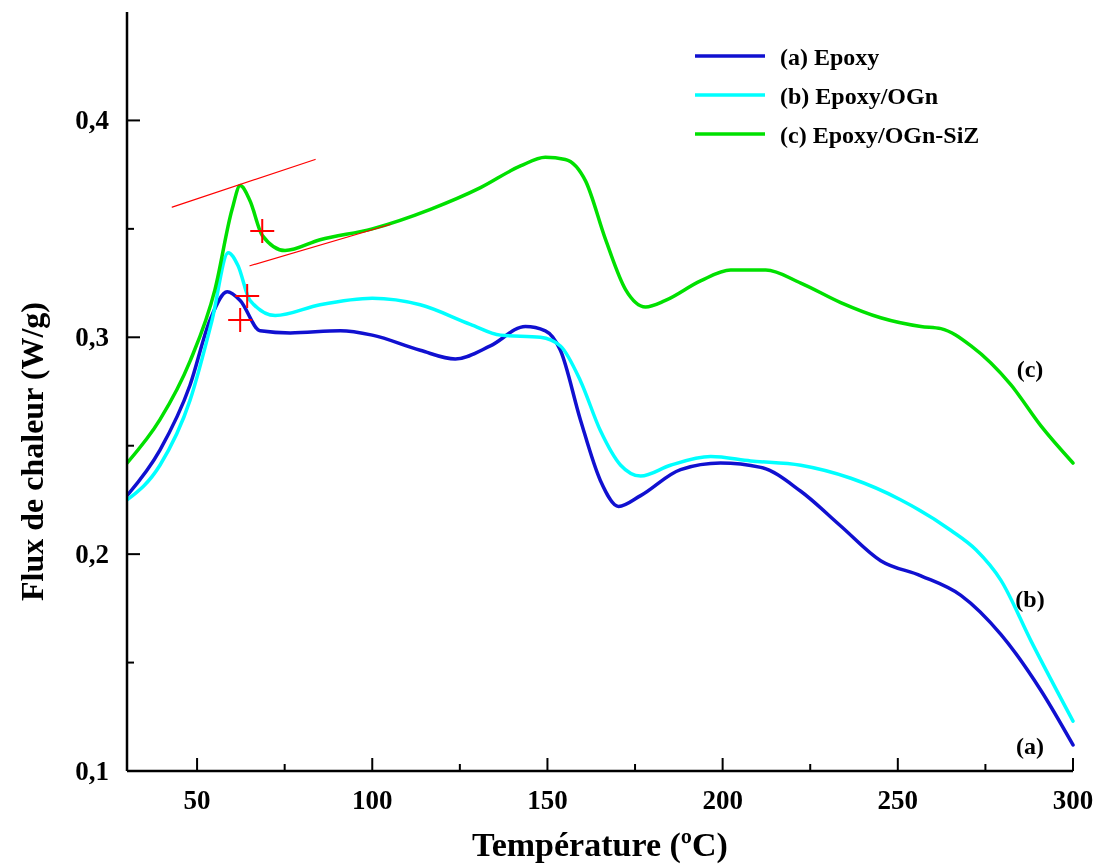 The height and width of the screenshot is (868, 1095). I want to click on legend-label: (c) Epoxy/OGn-SiZ, so click(880, 135).